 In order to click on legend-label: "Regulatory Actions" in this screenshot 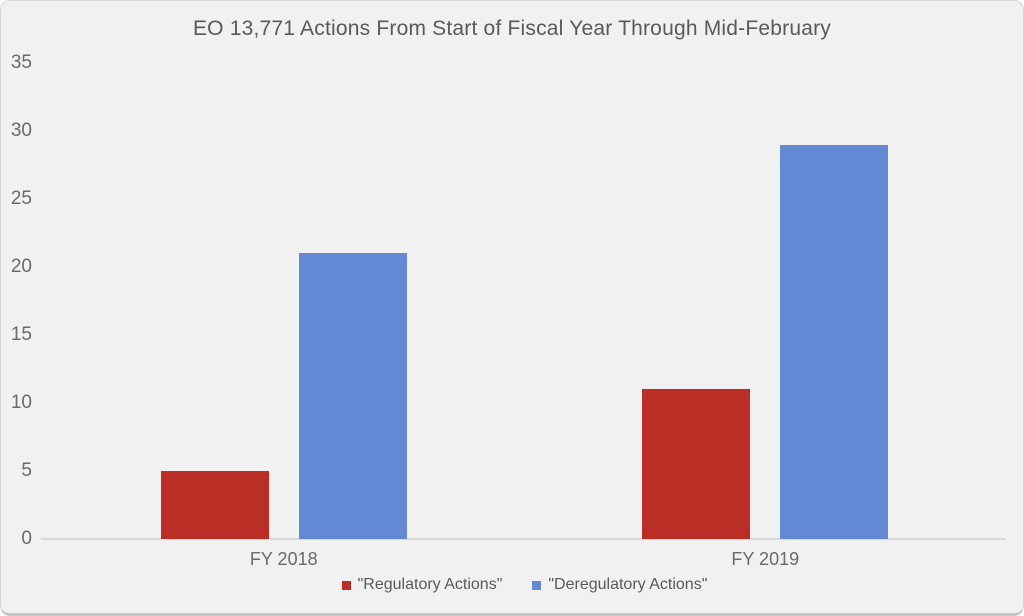, I will do `click(430, 584)`.